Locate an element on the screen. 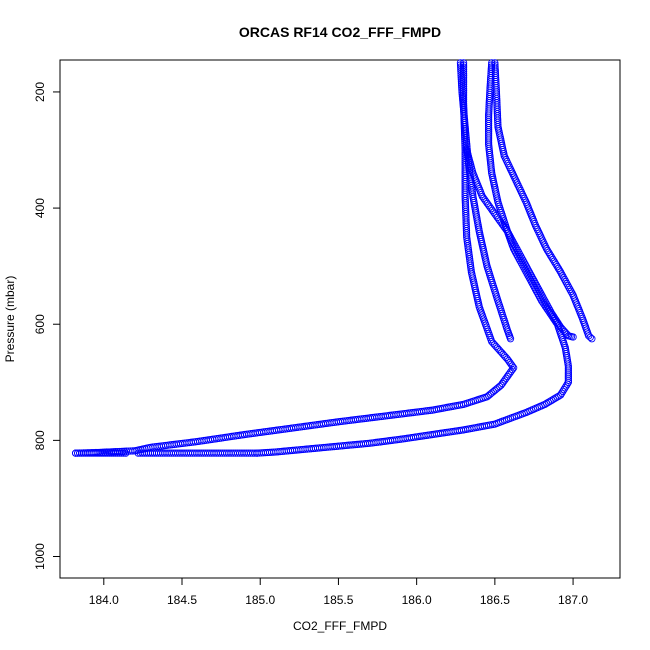  y-tick-label: 400 is located at coordinates (40, 208).